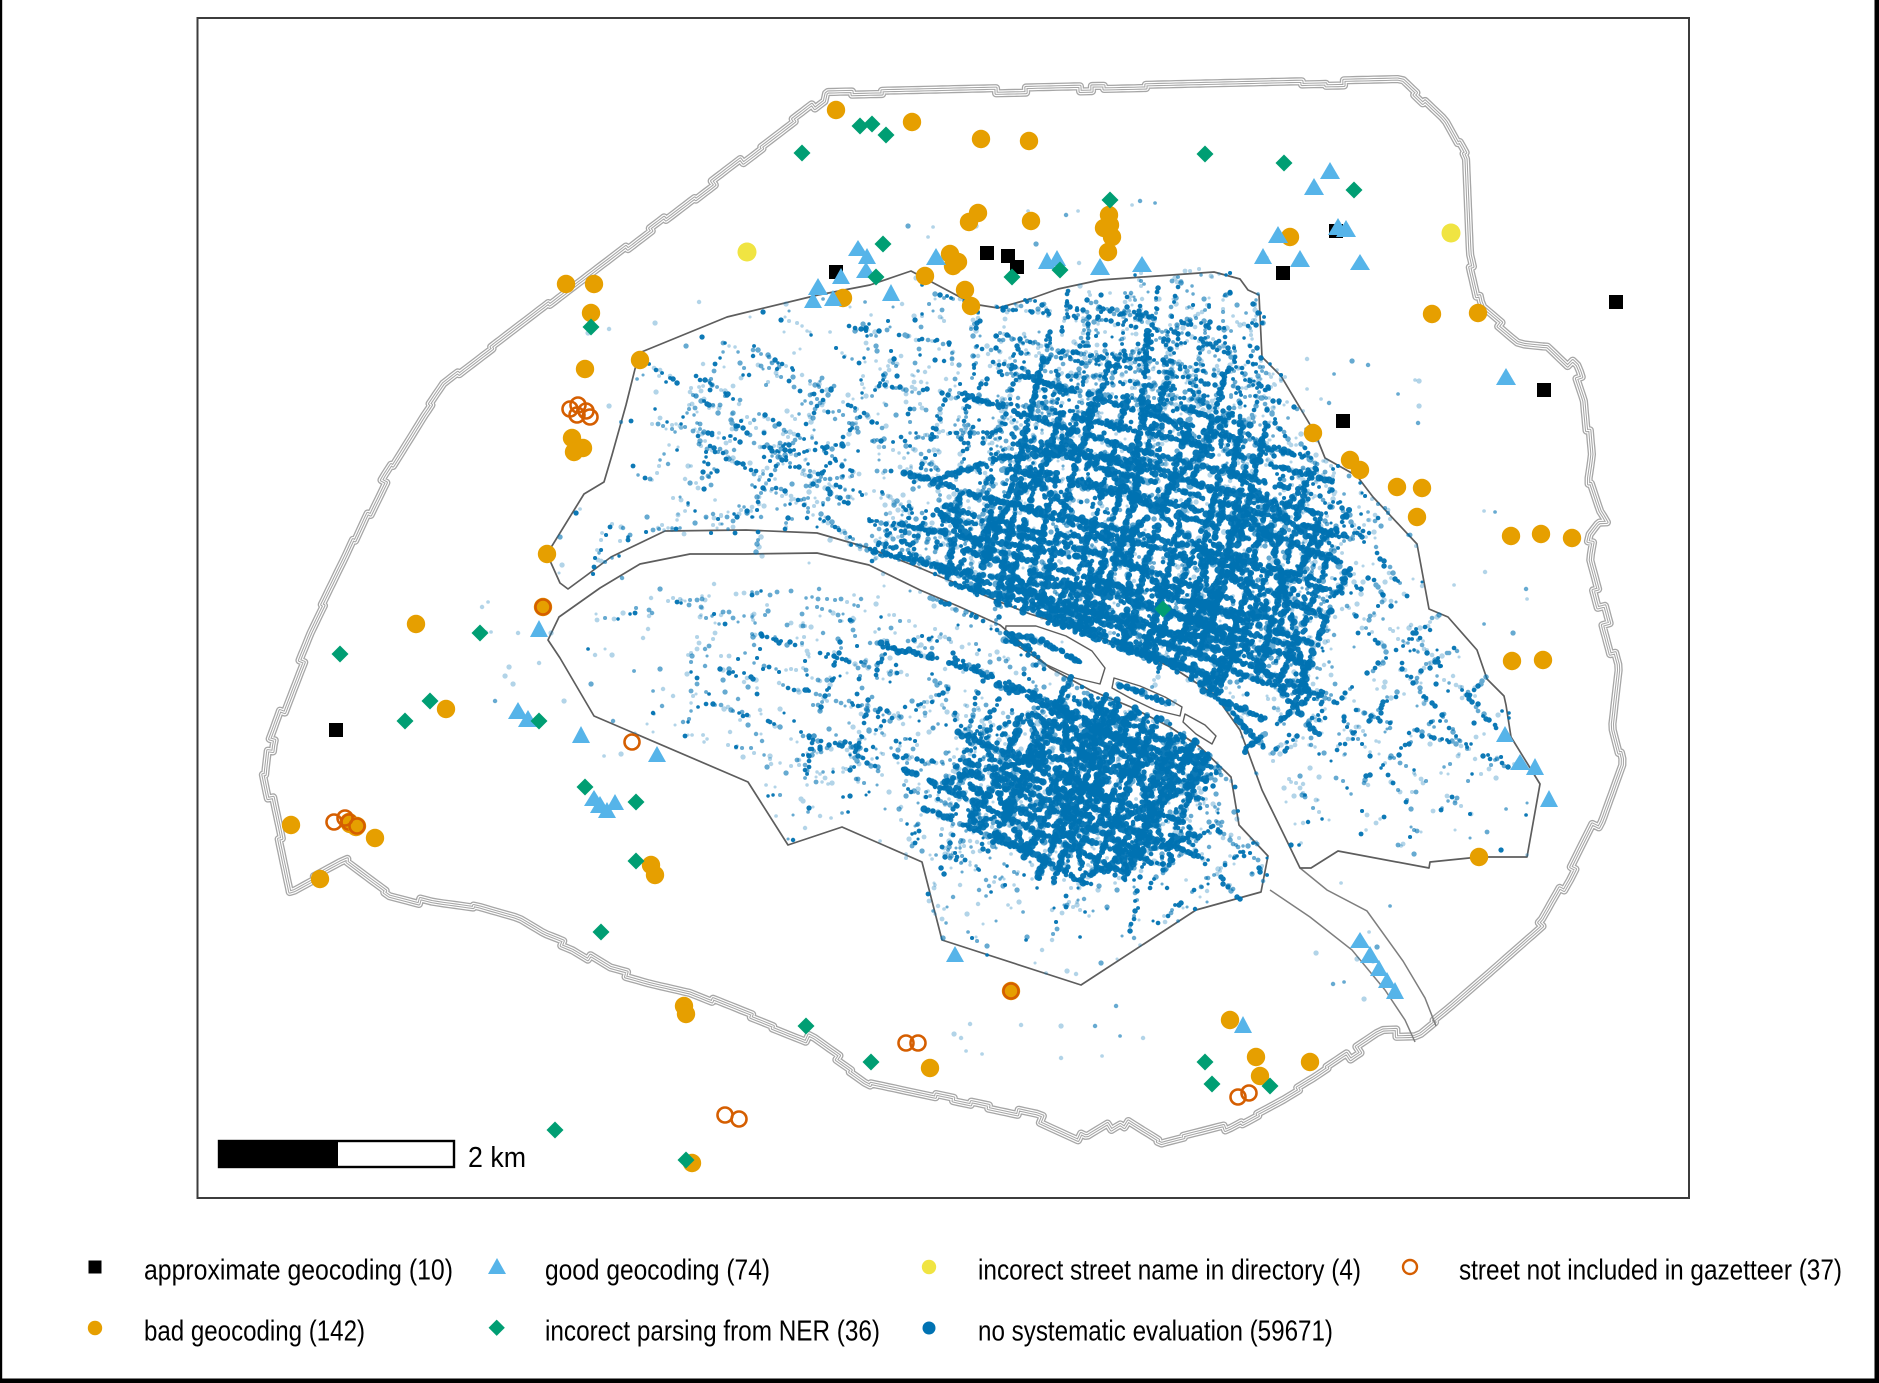 This screenshot has height=1383, width=1879. I want to click on svg-text:incorect street name in direct: incorect street name in directory (4), so click(1169, 1271).